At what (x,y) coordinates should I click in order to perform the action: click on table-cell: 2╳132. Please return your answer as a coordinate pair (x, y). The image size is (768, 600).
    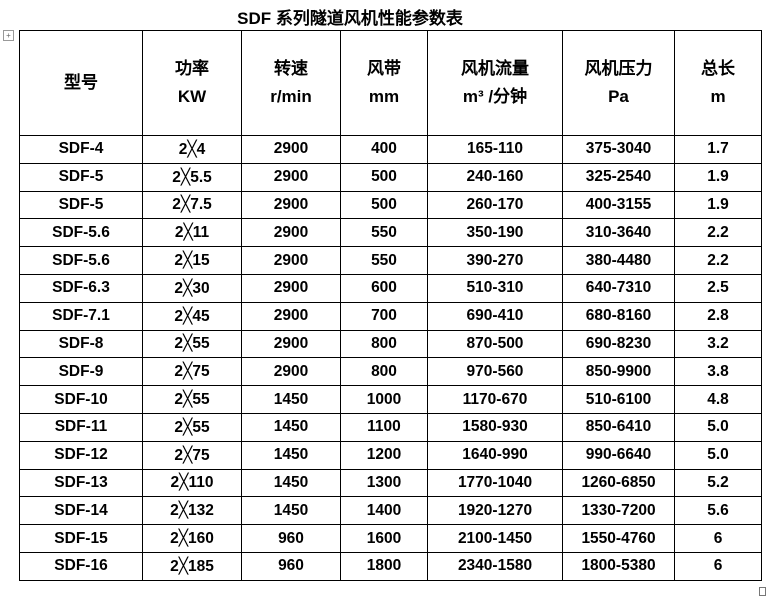
    Looking at the image, I should click on (192, 511).